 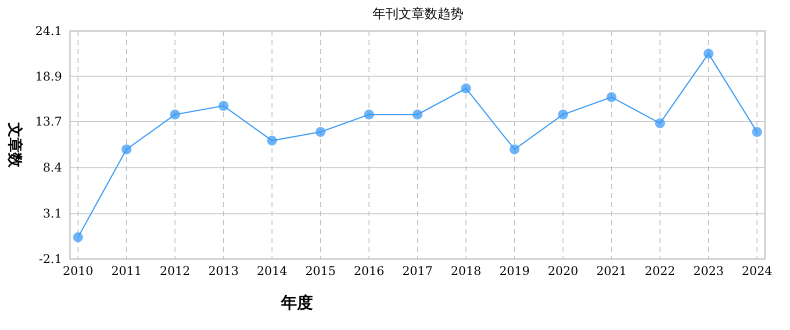 What do you see at coordinates (52, 213) in the screenshot?
I see `y-tick-label: 3.1` at bounding box center [52, 213].